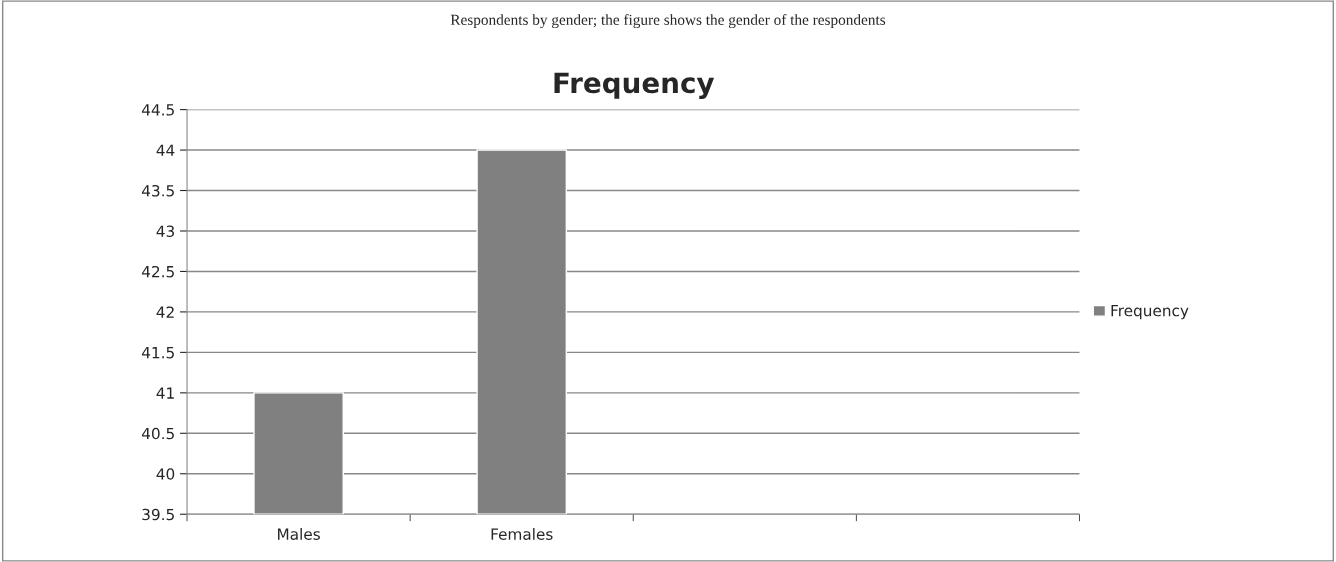 This screenshot has width=1336, height=562. What do you see at coordinates (157, 353) in the screenshot?
I see `y-tick-label: 41.5` at bounding box center [157, 353].